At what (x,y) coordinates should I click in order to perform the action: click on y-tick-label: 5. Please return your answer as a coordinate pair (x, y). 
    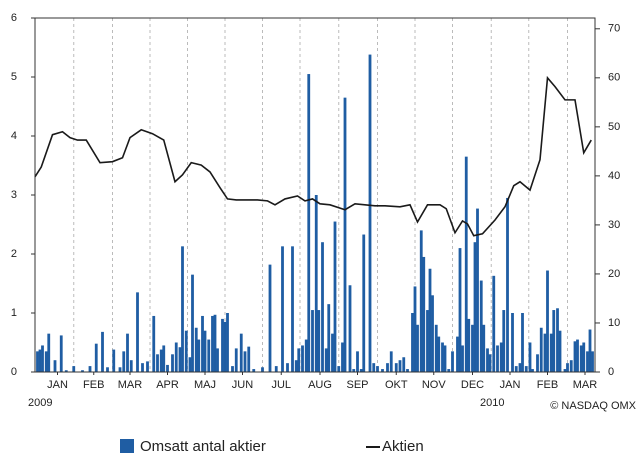
    Looking at the image, I should click on (14, 77).